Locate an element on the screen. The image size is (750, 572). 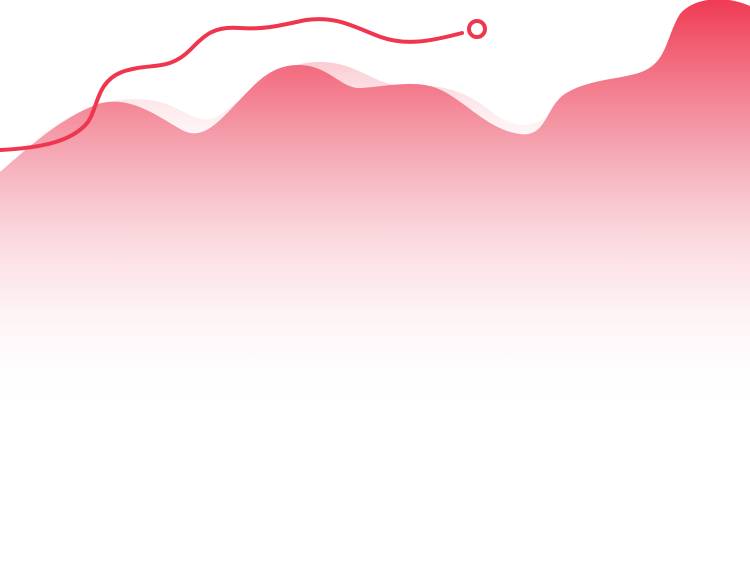
trend-line is located at coordinates (232, 84).